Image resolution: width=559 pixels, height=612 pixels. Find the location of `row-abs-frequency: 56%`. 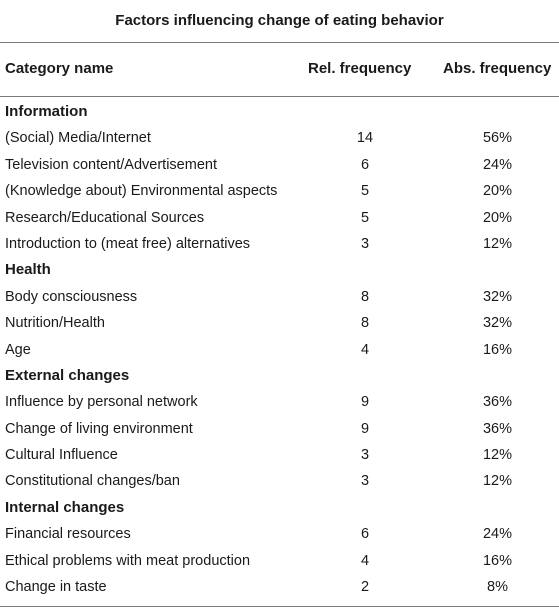

row-abs-frequency: 56% is located at coordinates (497, 138).